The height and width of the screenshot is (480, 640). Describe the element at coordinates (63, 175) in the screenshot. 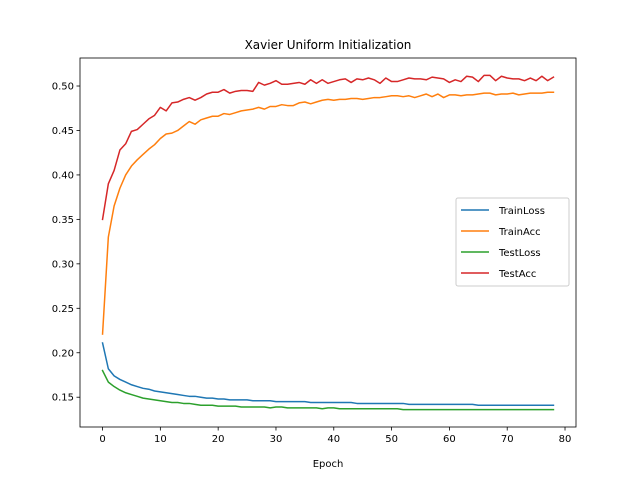

I see `y-tick-label: 0.40` at that location.